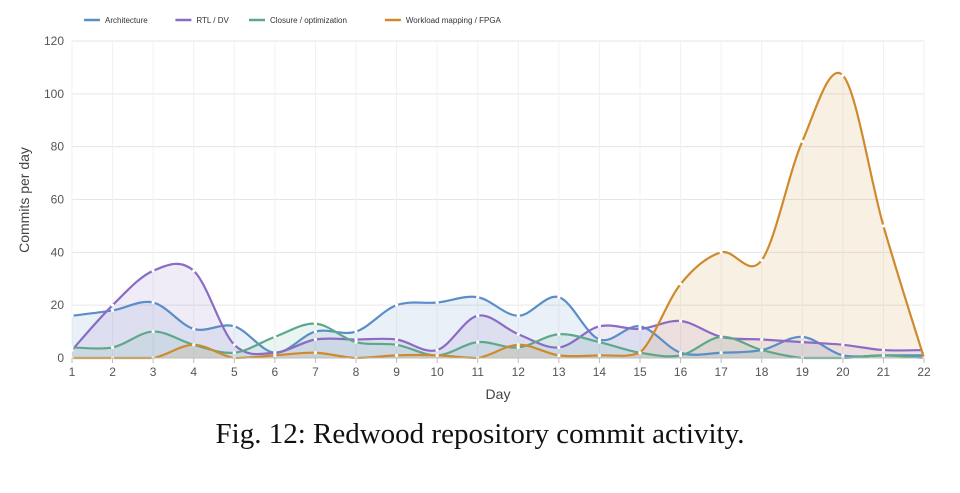  Describe the element at coordinates (519, 372) in the screenshot. I see `x-tick-label: 12` at that location.